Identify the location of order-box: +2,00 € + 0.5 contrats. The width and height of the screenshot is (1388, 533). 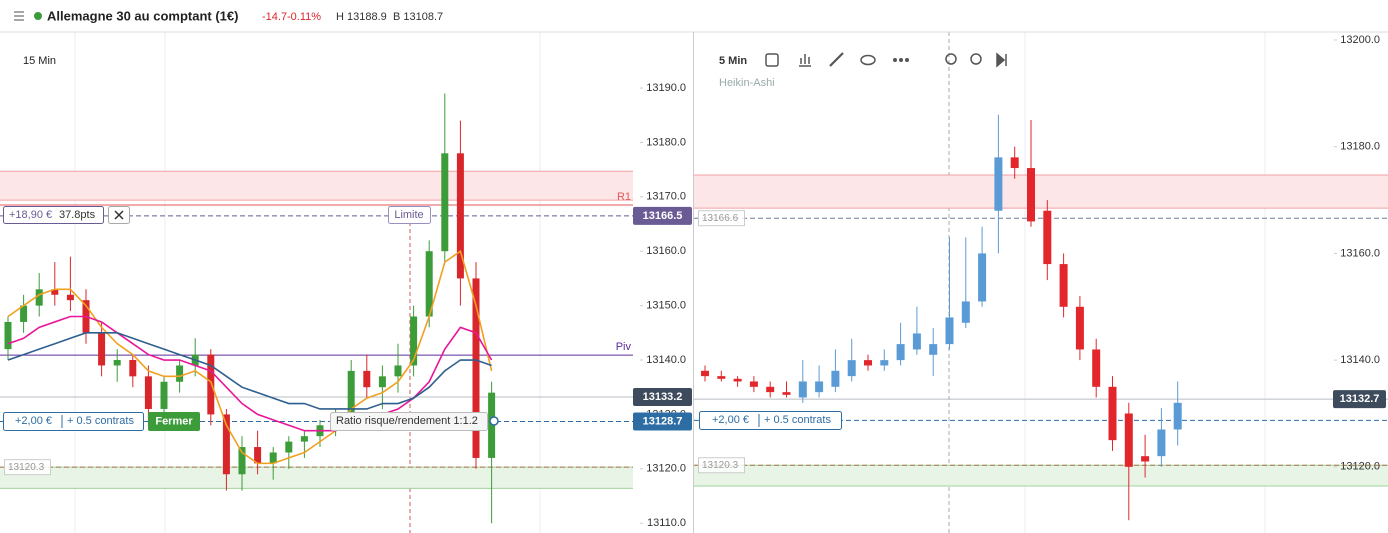
(770, 420).